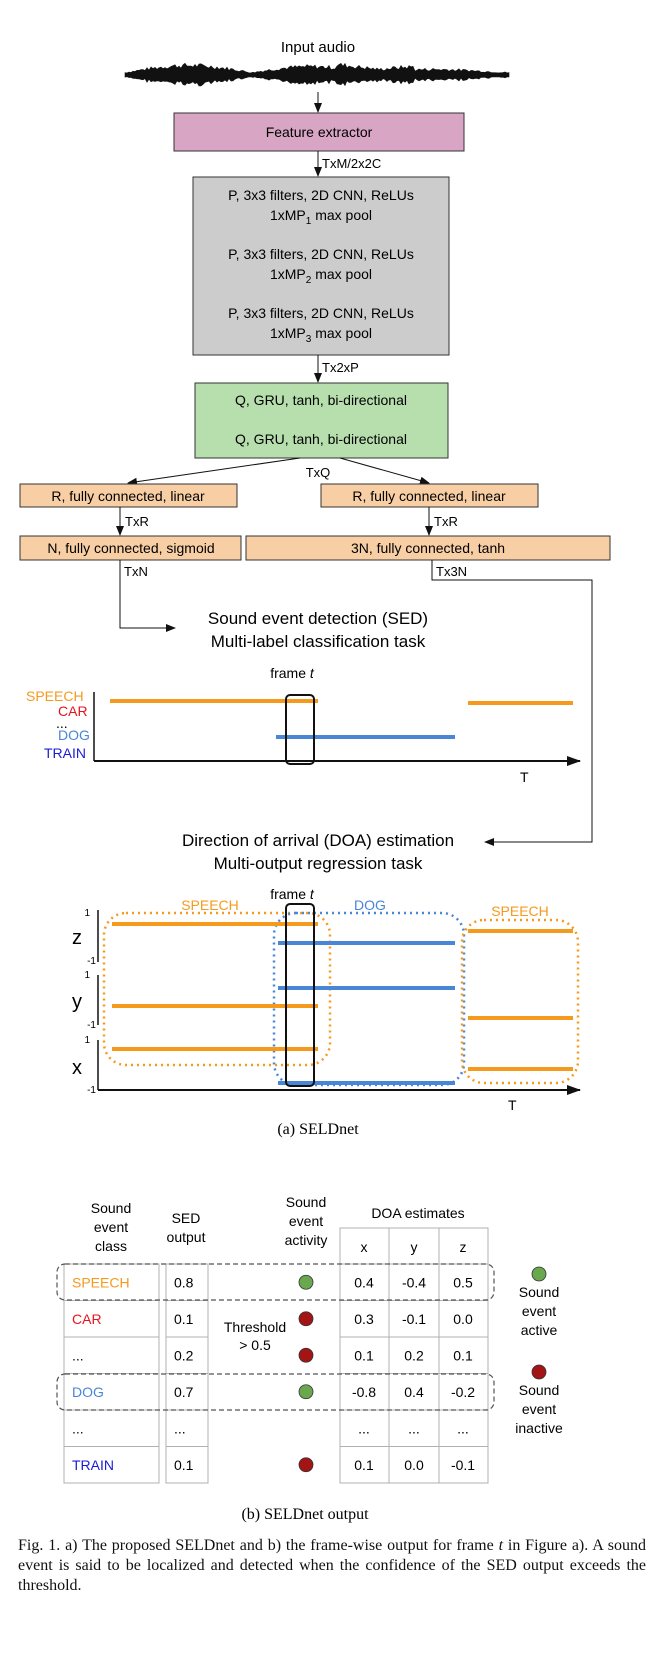  What do you see at coordinates (318, 641) in the screenshot?
I see `sed-title-line-2: Multi-label classification task` at bounding box center [318, 641].